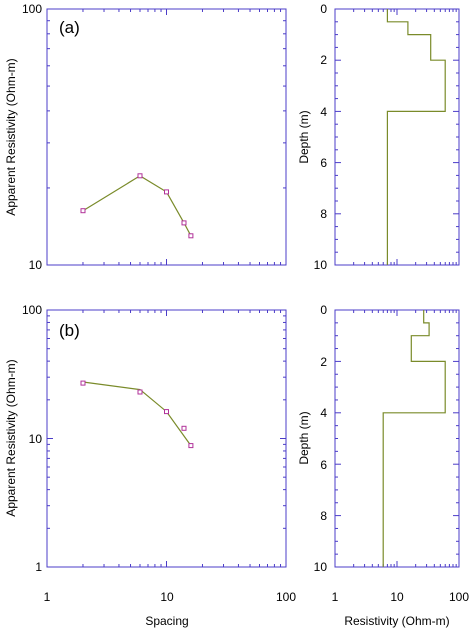 Image resolution: width=474 pixels, height=631 pixels. What do you see at coordinates (304, 437) in the screenshot?
I see `panel-b-model-ylabel: Depth (m)` at bounding box center [304, 437].